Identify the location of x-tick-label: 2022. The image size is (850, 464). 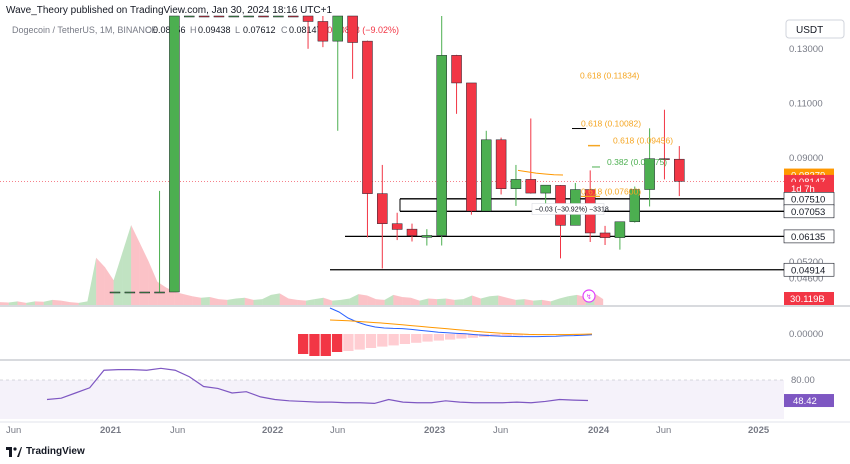
(272, 430).